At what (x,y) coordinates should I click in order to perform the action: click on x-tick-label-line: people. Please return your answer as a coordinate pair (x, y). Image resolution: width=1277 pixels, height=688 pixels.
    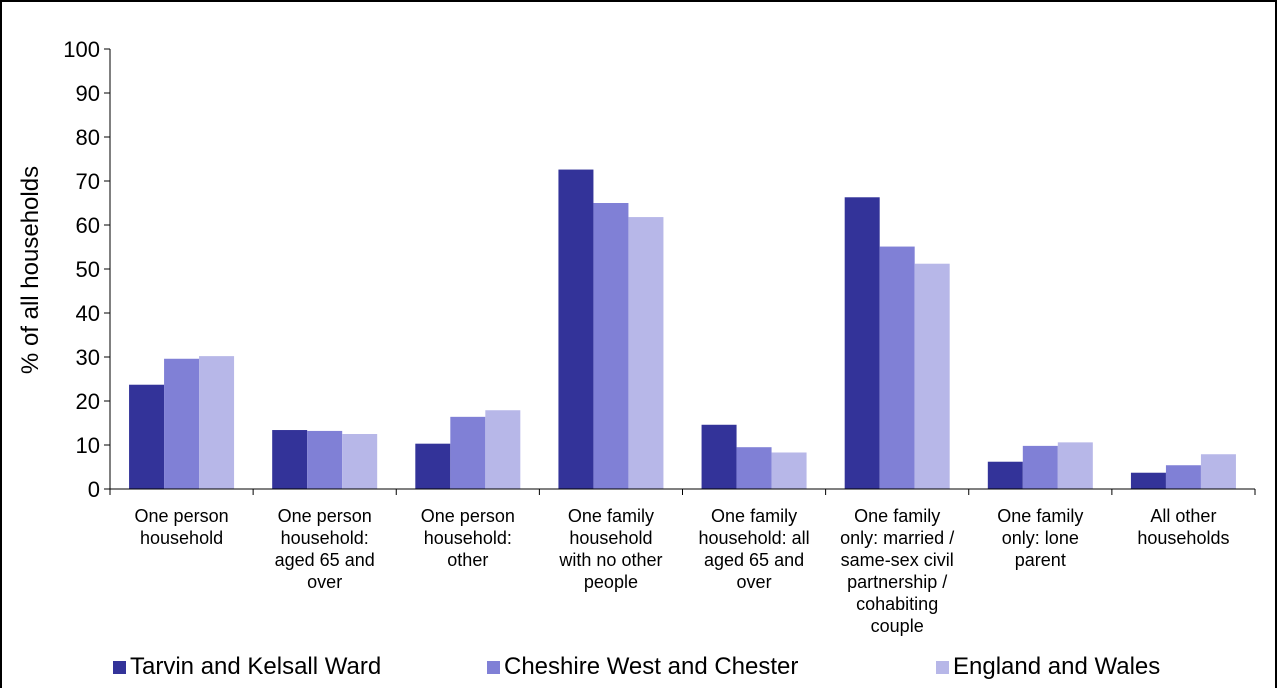
    Looking at the image, I should click on (611, 582).